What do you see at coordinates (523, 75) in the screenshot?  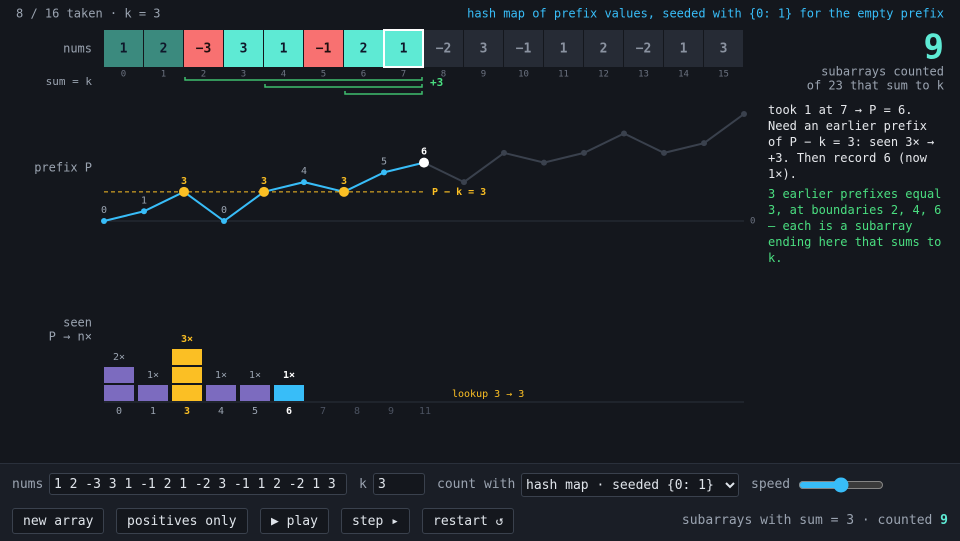 I see `num-index: 10` at bounding box center [523, 75].